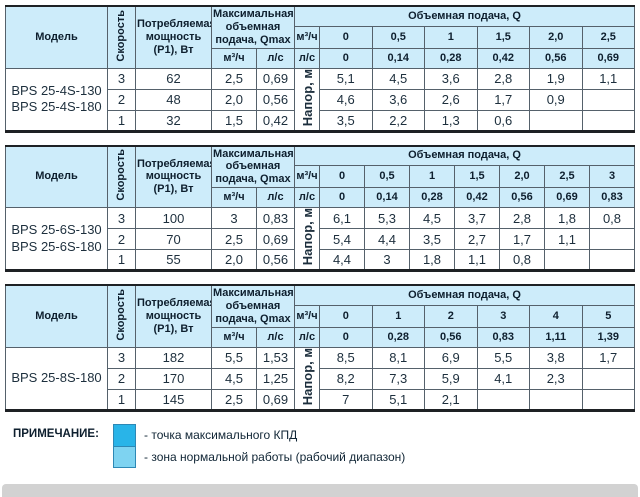 The image size is (640, 497). What do you see at coordinates (503, 78) in the screenshot?
I see `head-value-cell: 2,8` at bounding box center [503, 78].